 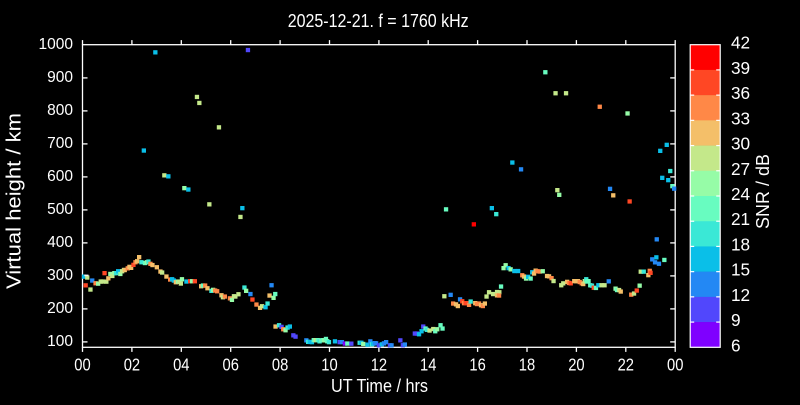 What do you see at coordinates (740, 118) in the screenshot?
I see `svg-text: 33` at bounding box center [740, 118].